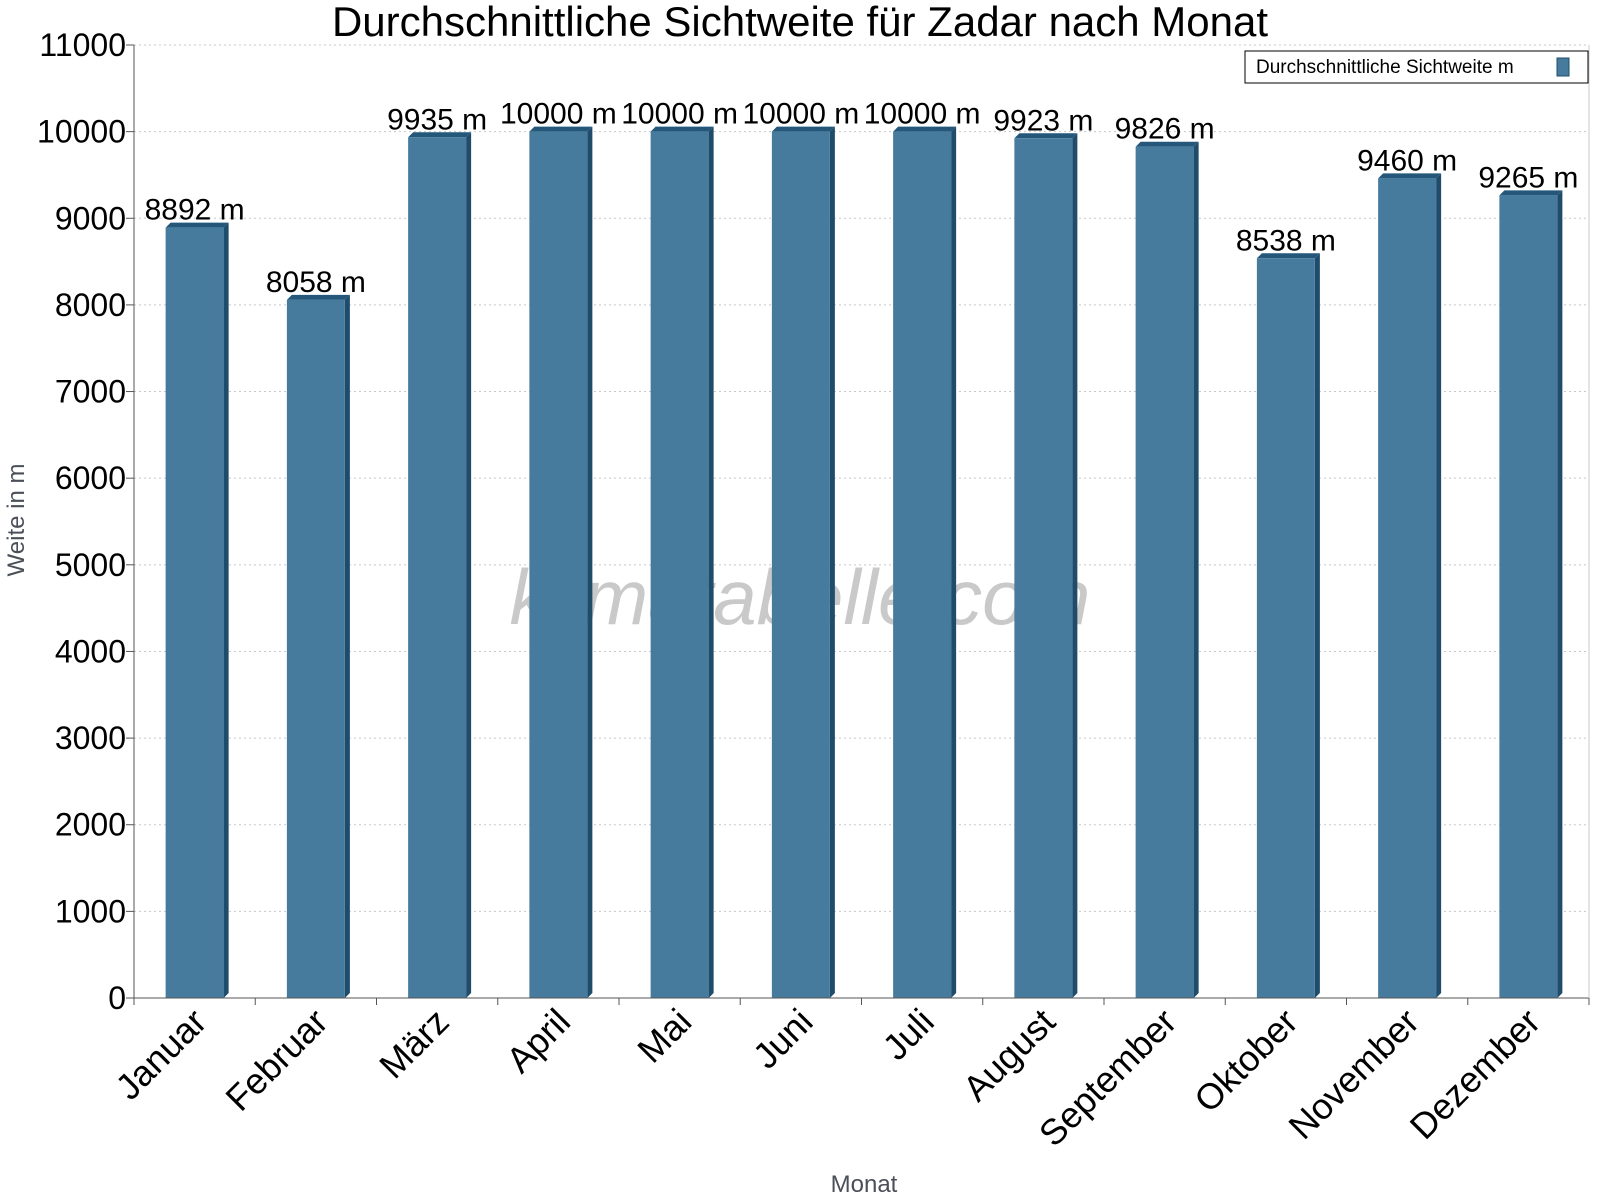  I want to click on data-label: 9826 m, so click(1165, 129).